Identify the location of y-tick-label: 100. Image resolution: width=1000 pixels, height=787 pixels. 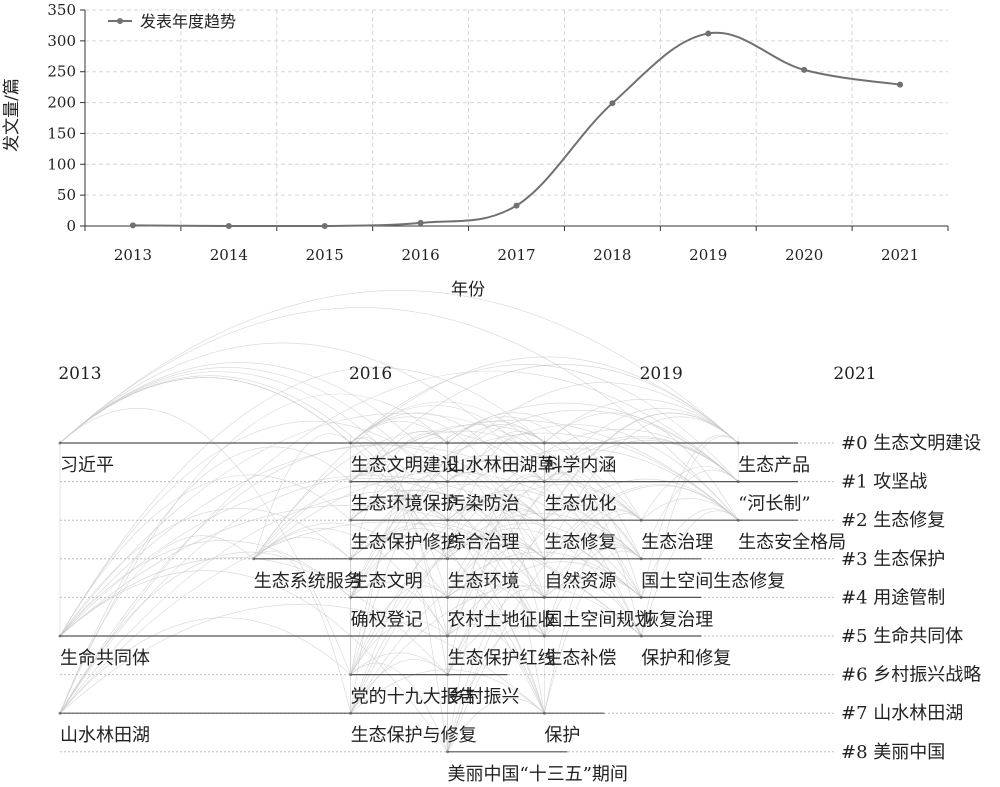
(61, 164).